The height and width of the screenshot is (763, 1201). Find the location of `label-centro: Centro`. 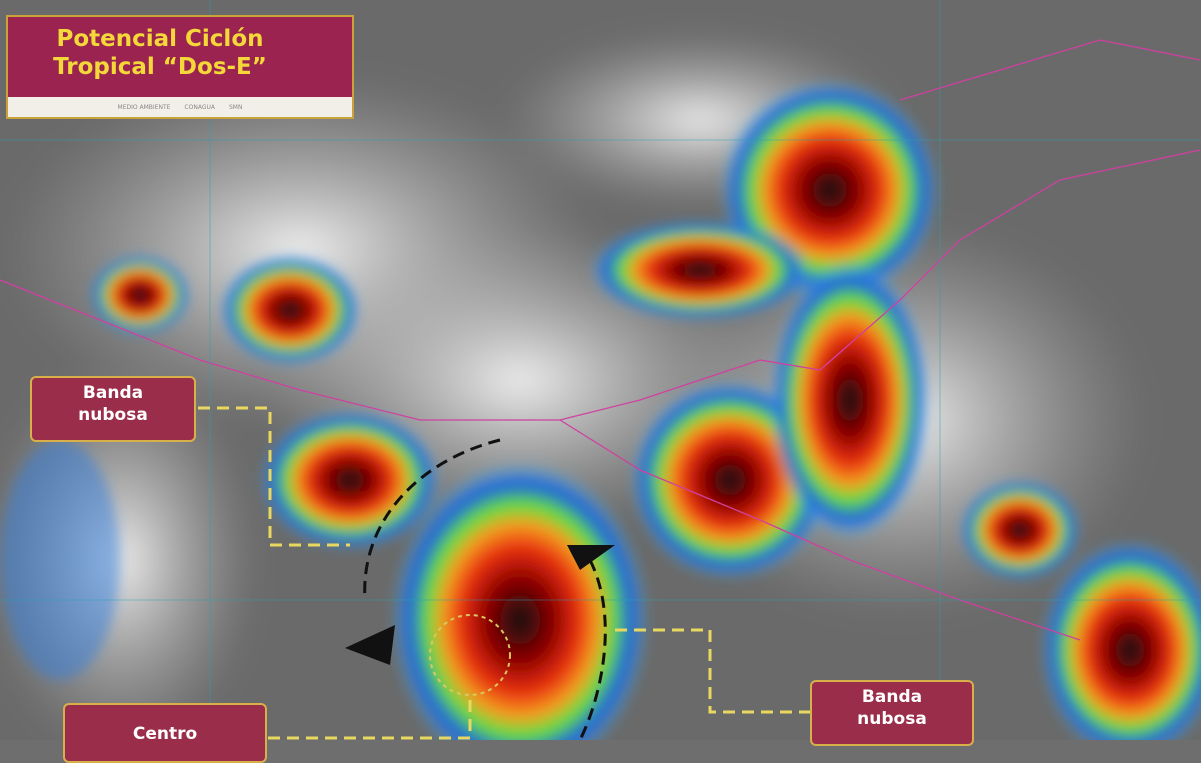

label-centro: Centro is located at coordinates (165, 733).